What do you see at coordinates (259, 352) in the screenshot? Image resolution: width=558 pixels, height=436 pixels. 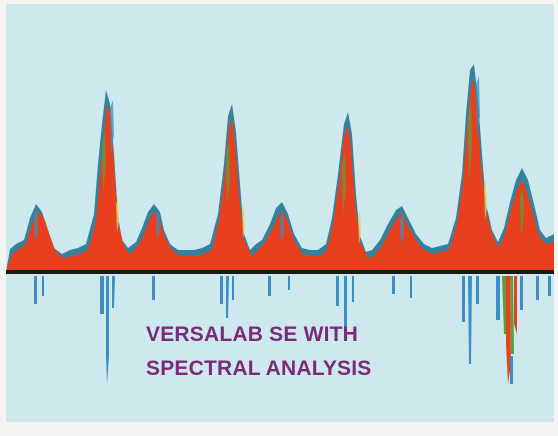 I see `product-caption: VERSALAB SE WITH SPECTRAL ANALYSIS` at bounding box center [259, 352].